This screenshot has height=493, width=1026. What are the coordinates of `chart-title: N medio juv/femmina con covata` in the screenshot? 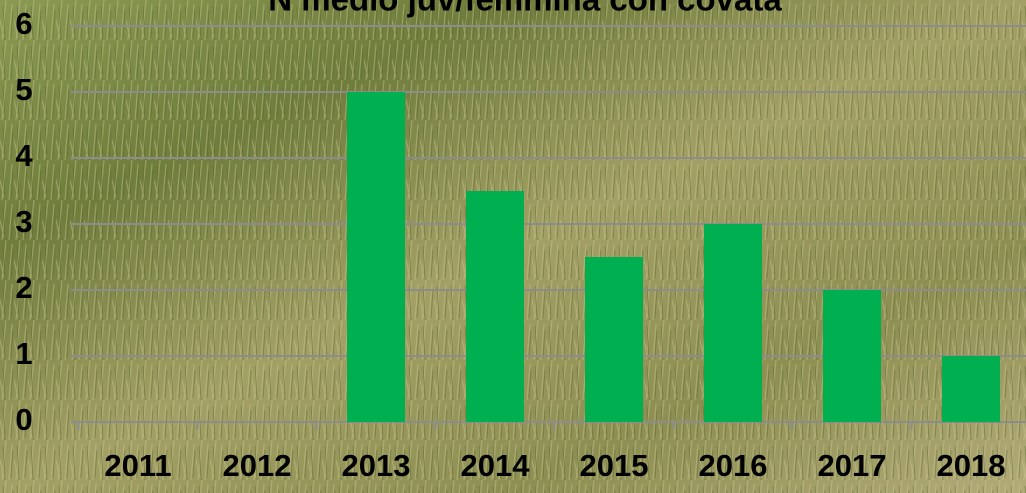 It's located at (525, 9).